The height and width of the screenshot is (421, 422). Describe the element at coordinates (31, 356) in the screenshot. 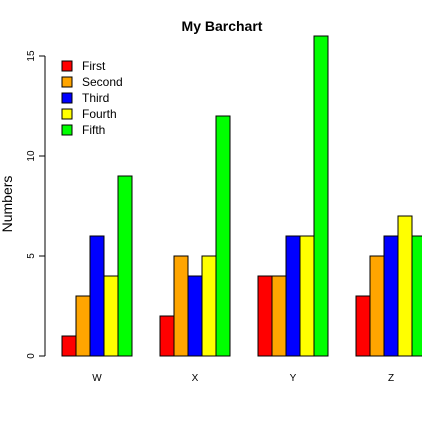

I see `y-tick-label: 0` at that location.